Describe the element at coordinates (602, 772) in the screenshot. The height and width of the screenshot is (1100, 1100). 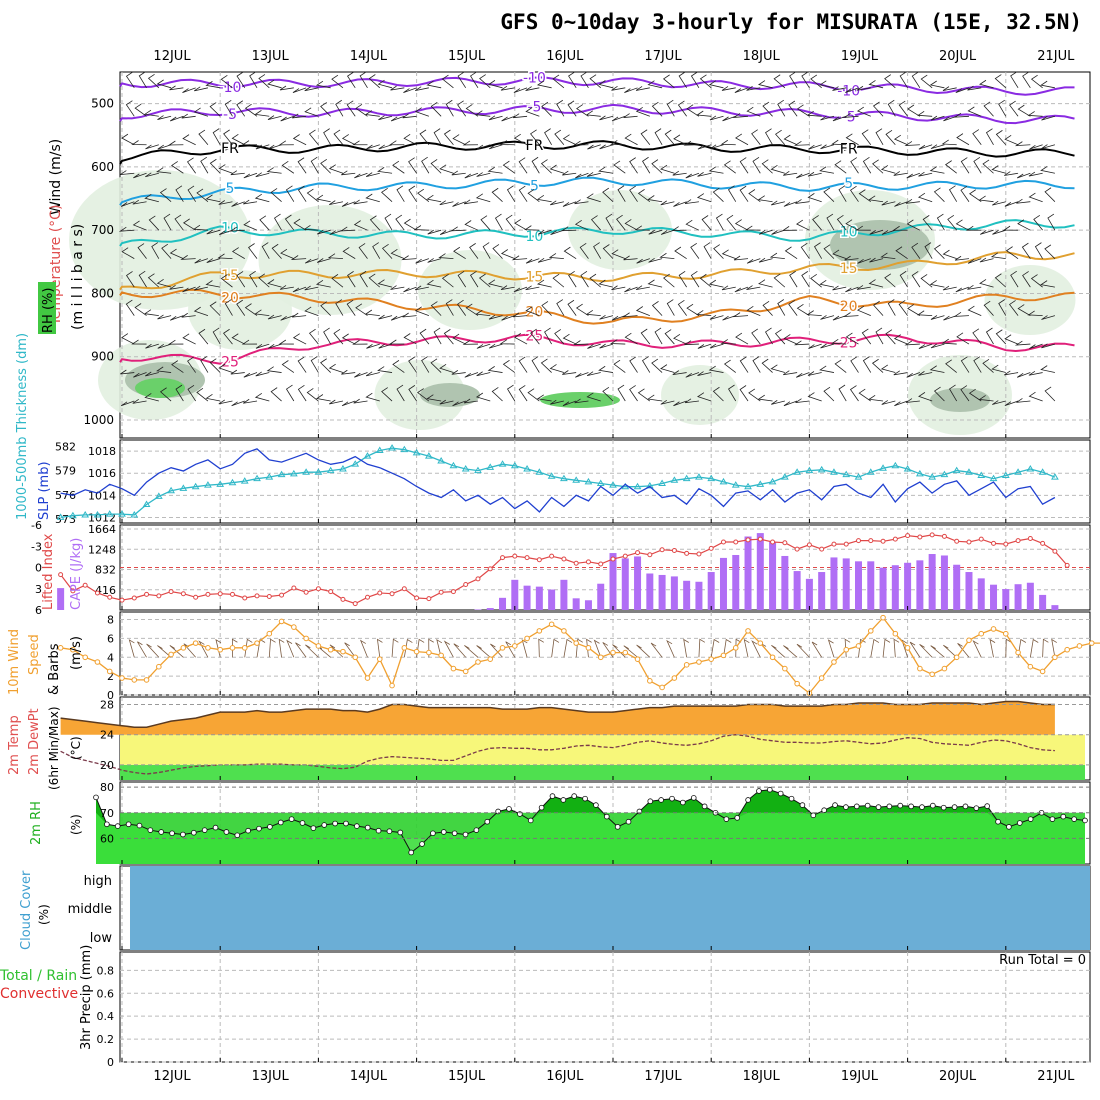
I see `temp-band-green` at that location.